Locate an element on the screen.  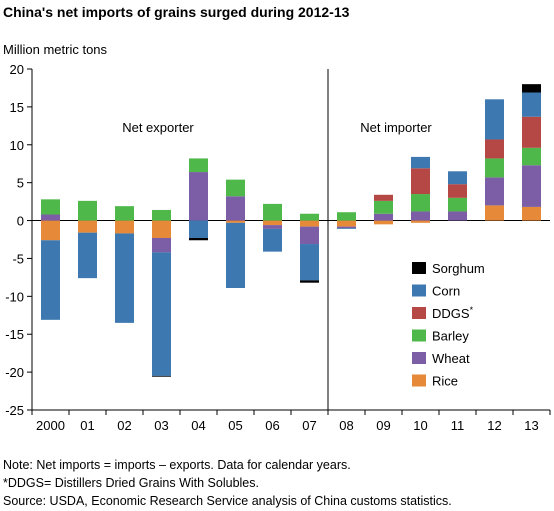
y-tick-label: -10 is located at coordinates (14, 296).